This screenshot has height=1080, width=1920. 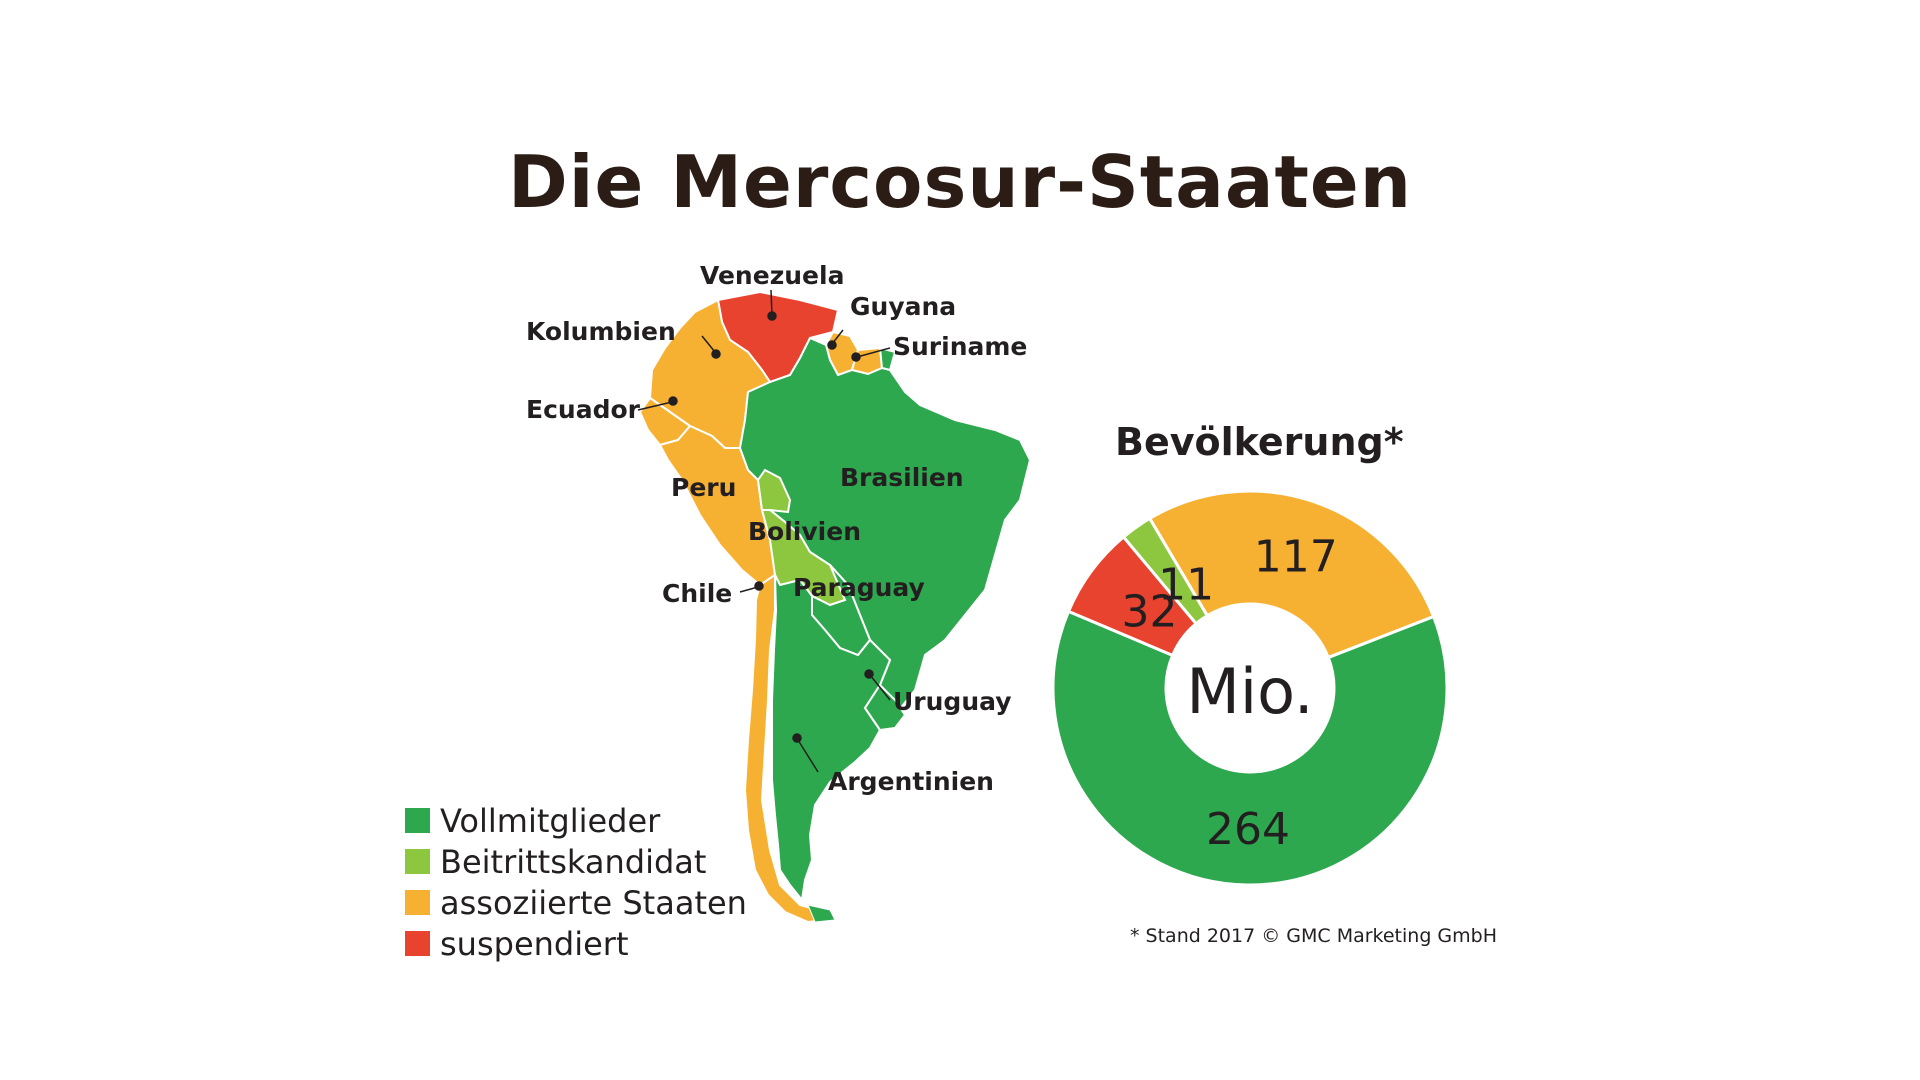 I want to click on label-ecuador: Ecuador, so click(x=583, y=409).